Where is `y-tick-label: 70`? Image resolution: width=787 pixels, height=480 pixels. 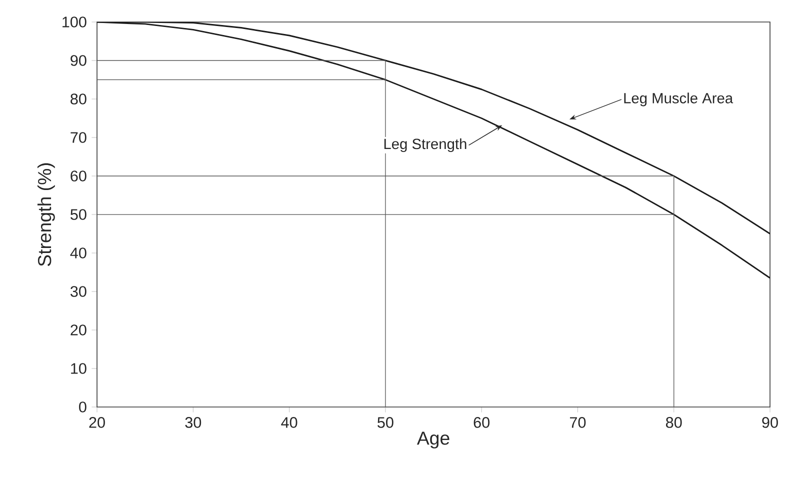
y-tick-label: 70 is located at coordinates (78, 137).